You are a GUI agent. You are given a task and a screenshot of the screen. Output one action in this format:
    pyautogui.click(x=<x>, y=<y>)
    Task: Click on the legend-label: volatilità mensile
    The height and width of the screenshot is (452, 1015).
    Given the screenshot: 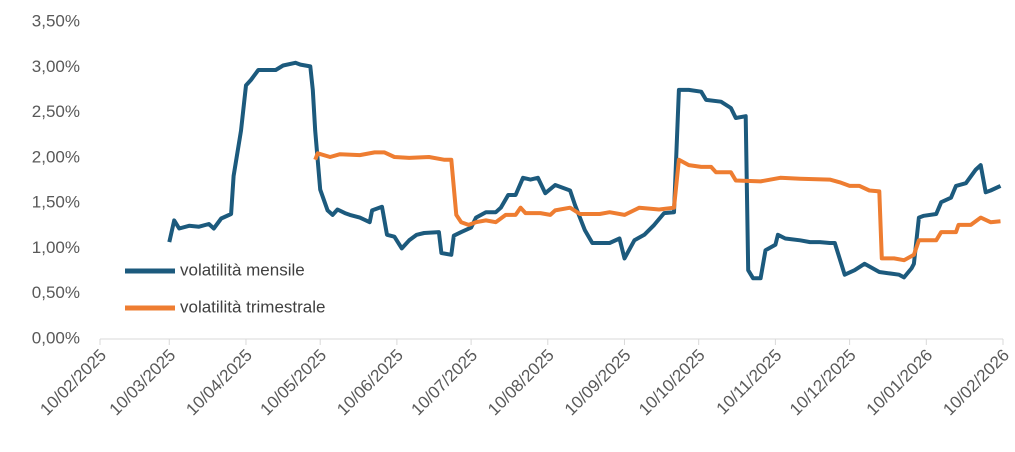 What is the action you would take?
    pyautogui.click(x=242, y=269)
    